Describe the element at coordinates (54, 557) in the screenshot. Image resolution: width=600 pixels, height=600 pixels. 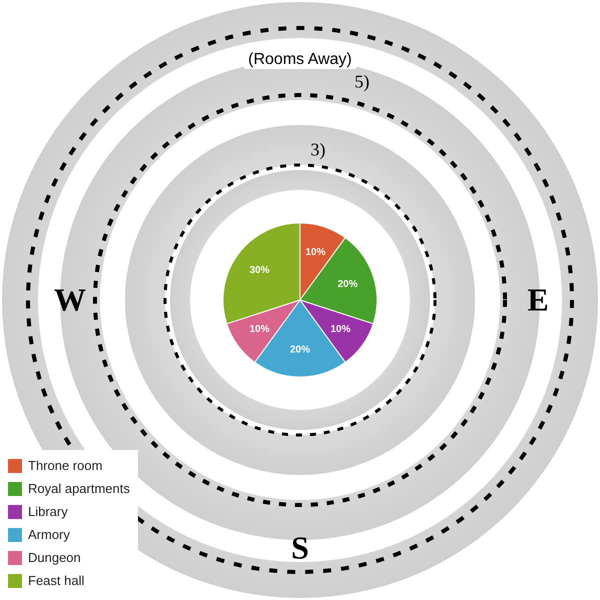
I see `legend-label: Dungeon` at that location.